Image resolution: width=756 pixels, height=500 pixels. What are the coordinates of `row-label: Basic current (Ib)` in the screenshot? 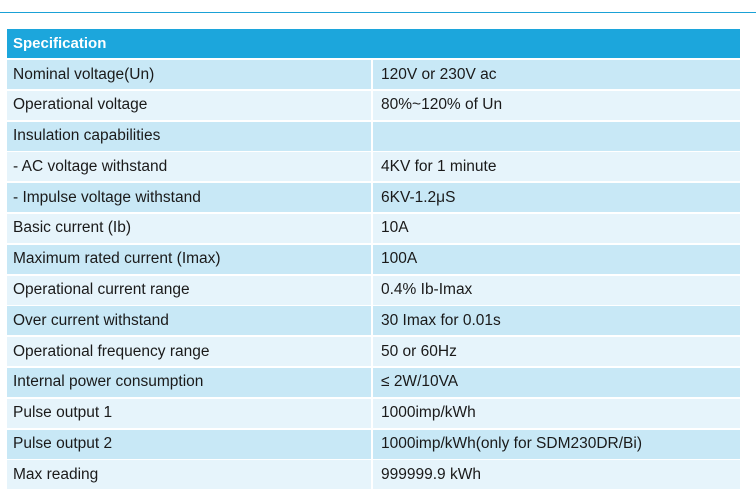 It's located at (189, 228).